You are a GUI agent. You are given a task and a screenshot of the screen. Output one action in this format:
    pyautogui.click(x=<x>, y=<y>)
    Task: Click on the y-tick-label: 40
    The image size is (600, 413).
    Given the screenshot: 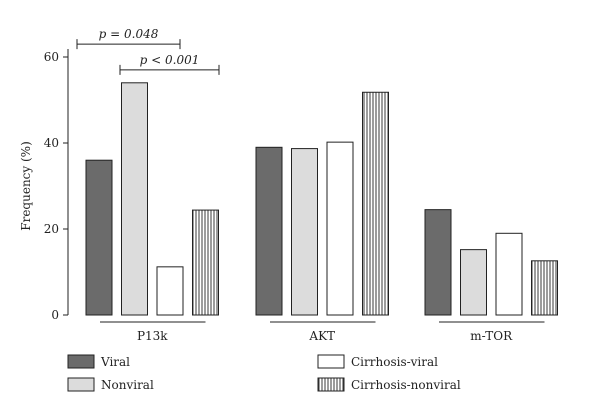 What is the action you would take?
    pyautogui.click(x=51, y=143)
    